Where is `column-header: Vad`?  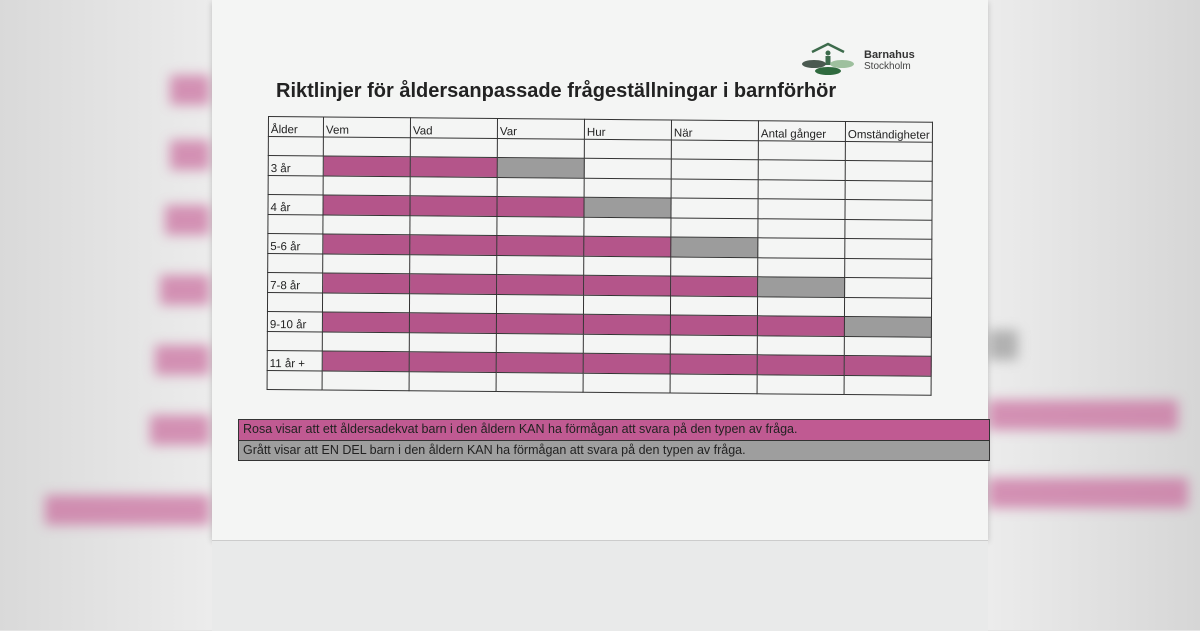
column-header: Vad is located at coordinates (454, 128).